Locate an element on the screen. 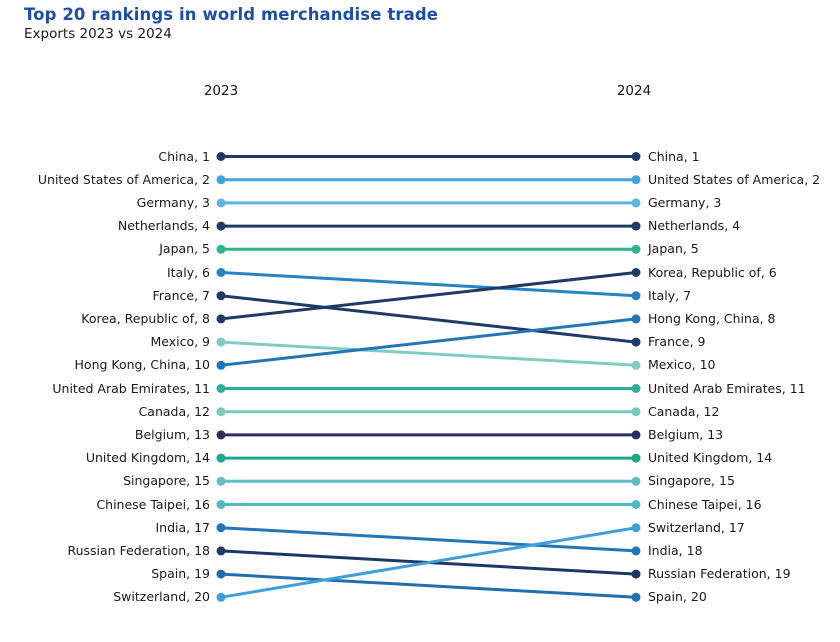  country-label-2024: United States of America, 2 is located at coordinates (734, 179).